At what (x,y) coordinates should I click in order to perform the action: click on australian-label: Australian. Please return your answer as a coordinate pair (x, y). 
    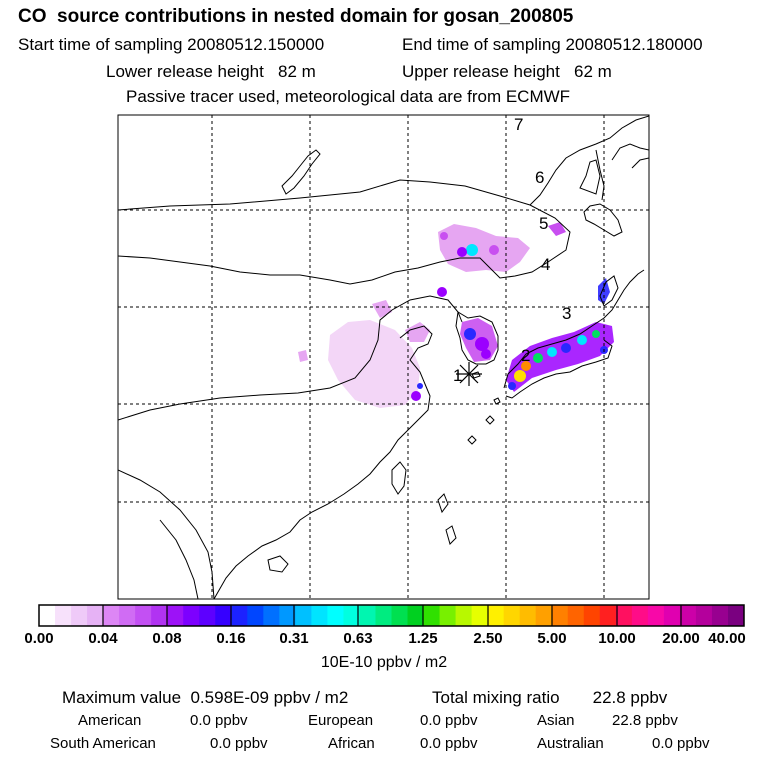
    Looking at the image, I should click on (570, 743).